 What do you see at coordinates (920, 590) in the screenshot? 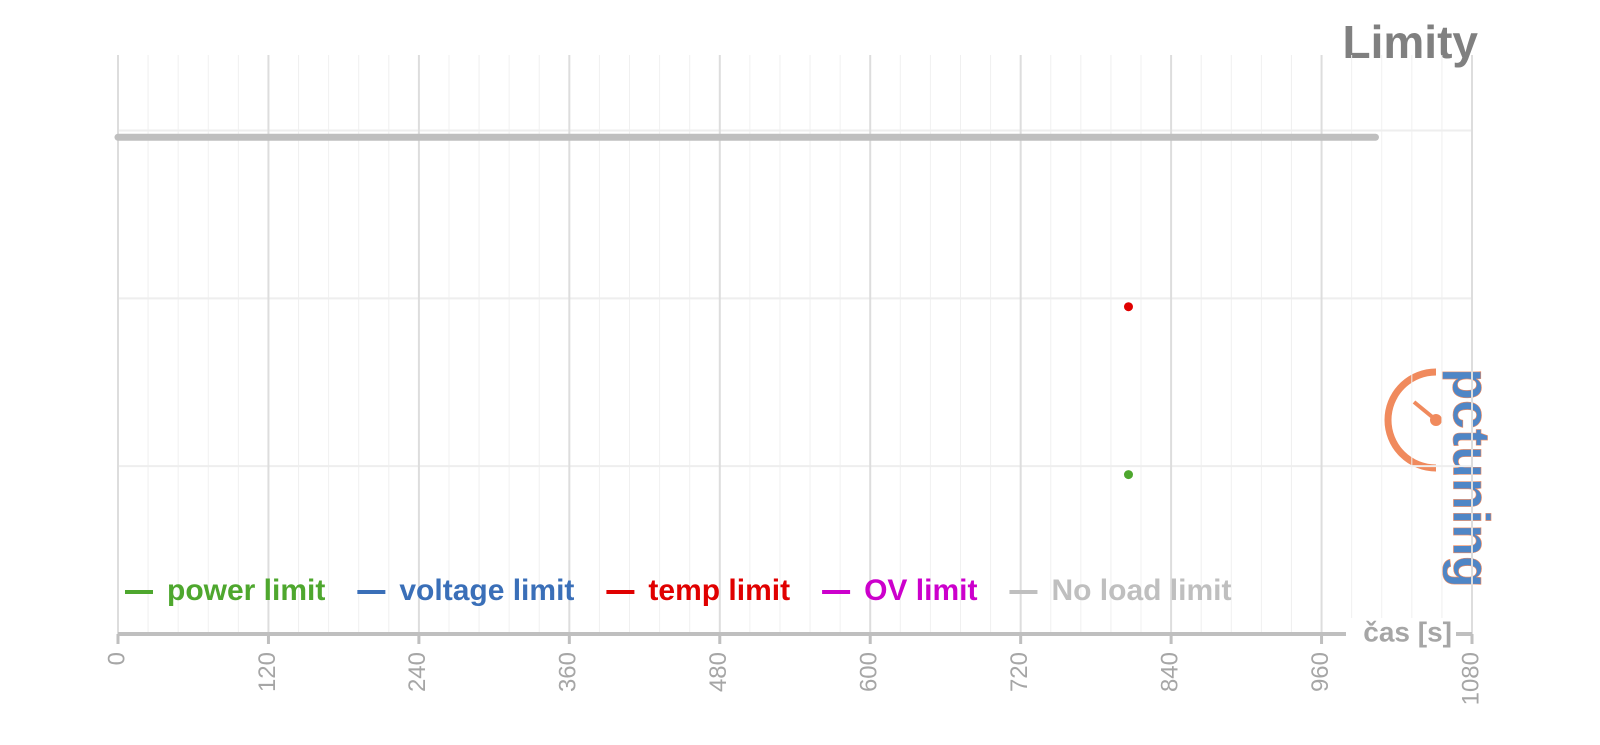
I see `legend-label: OV limit` at bounding box center [920, 590].